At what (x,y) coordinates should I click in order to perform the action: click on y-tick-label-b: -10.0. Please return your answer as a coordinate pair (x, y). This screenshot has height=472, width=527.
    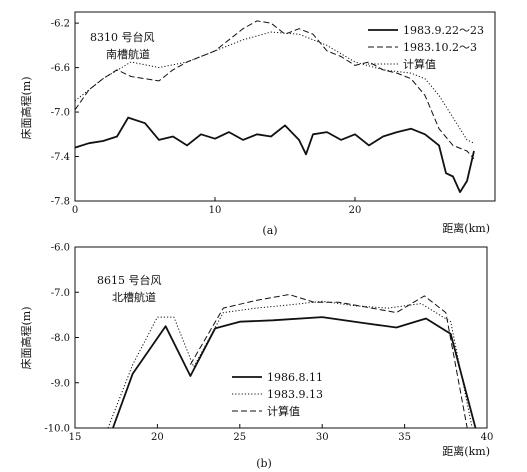
    Looking at the image, I should click on (57, 429).